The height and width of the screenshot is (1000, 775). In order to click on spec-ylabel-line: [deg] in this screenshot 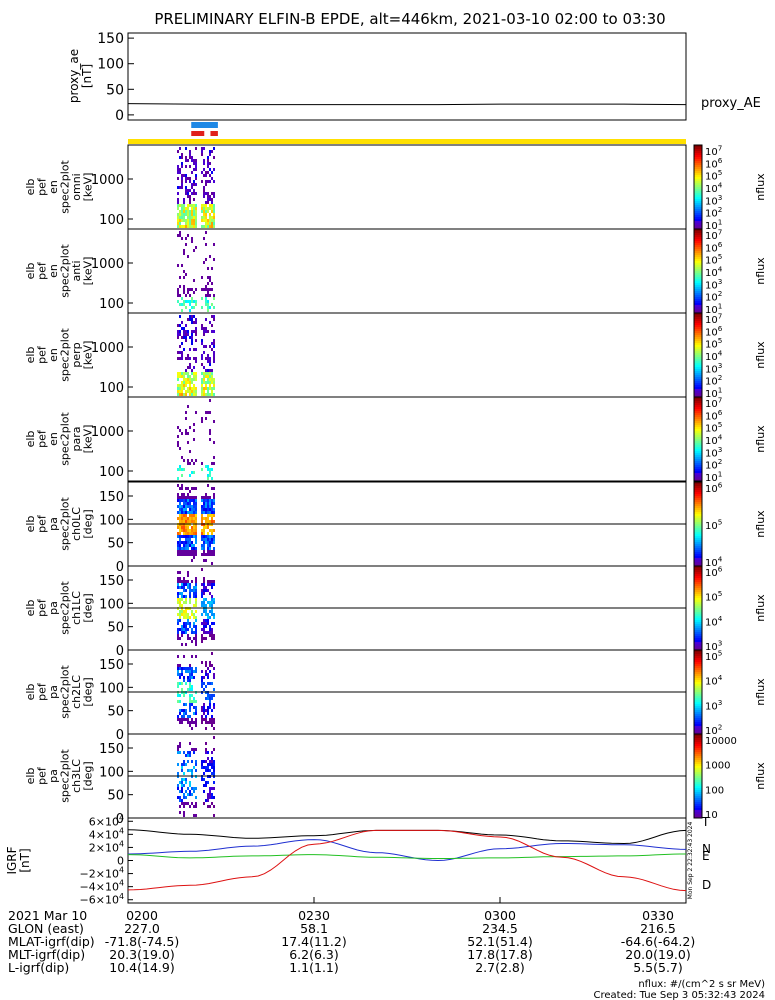, I will do `click(88, 523)`.